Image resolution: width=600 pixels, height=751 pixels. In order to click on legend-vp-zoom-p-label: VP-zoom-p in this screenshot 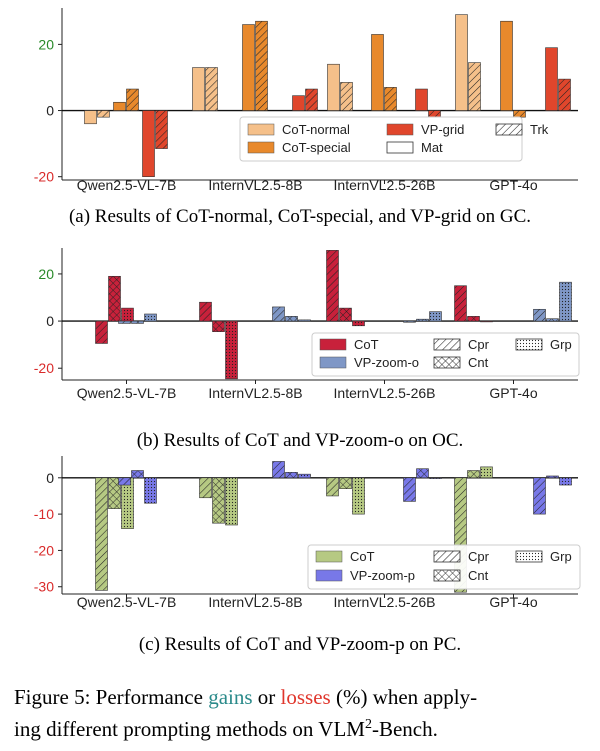, I will do `click(382, 575)`.